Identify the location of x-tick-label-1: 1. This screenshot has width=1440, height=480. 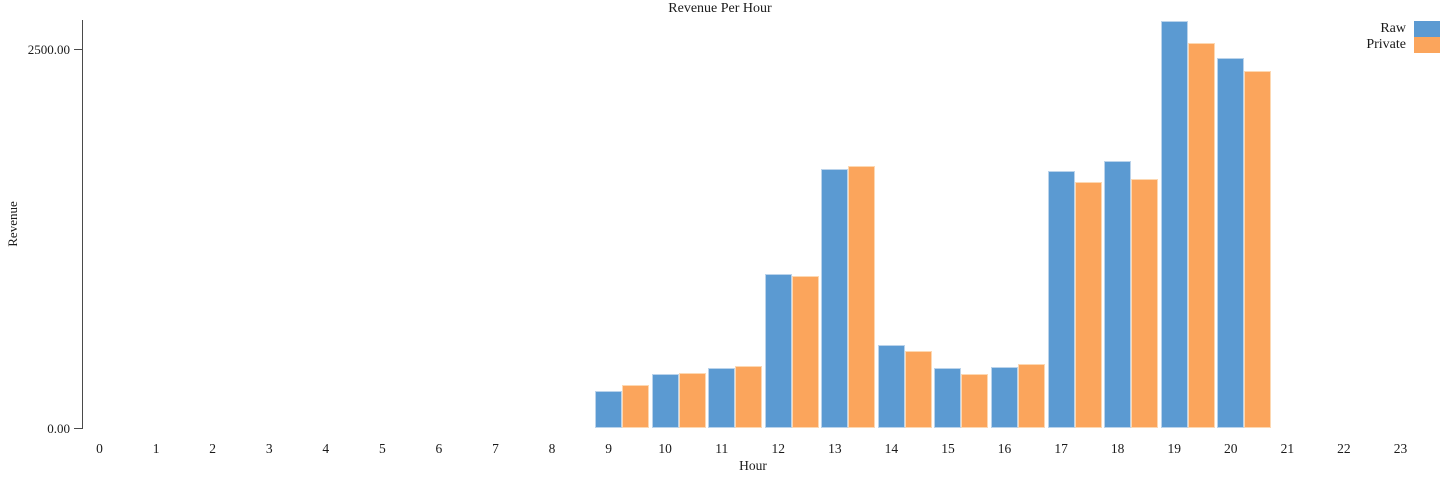
(156, 448).